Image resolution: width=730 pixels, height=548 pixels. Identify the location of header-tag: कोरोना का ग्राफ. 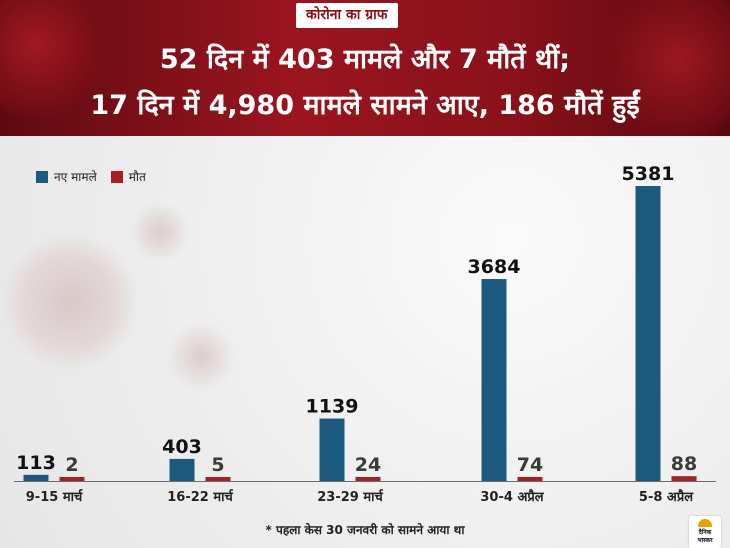
(347, 15).